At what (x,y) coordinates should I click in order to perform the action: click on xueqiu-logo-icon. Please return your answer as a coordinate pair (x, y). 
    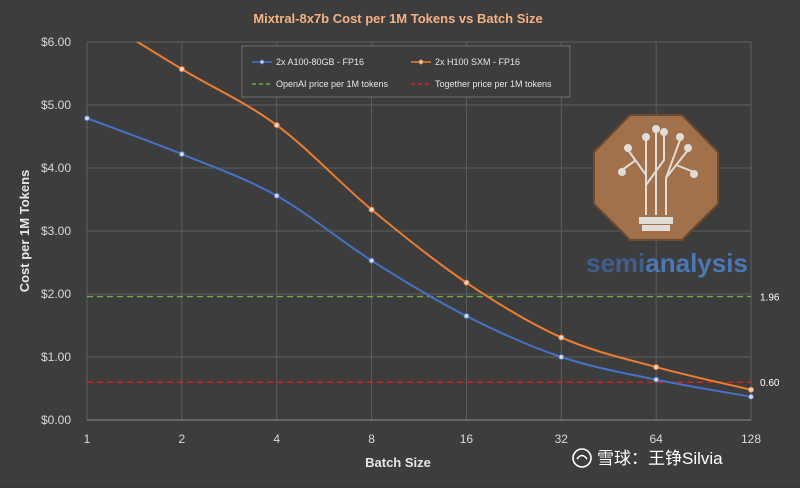
    Looking at the image, I should click on (582, 458).